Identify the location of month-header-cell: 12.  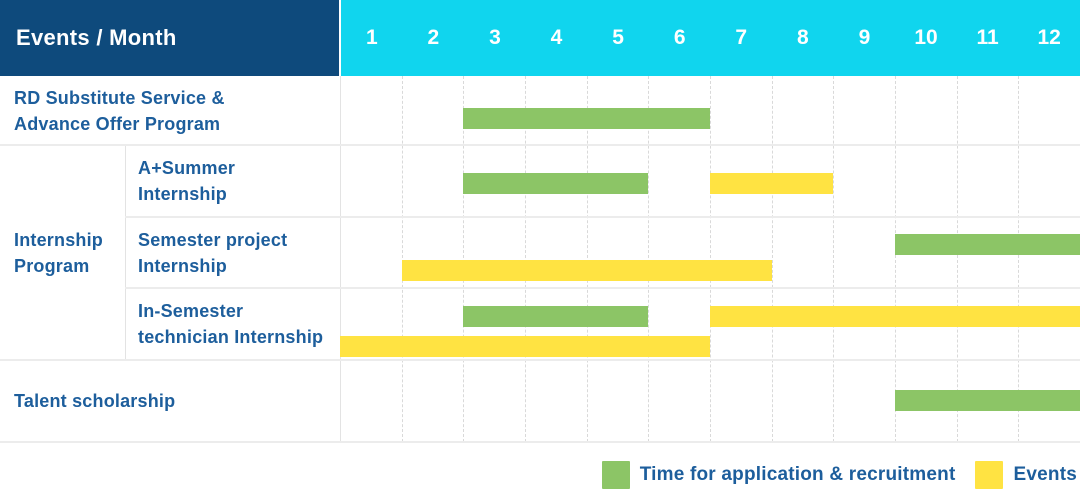
(1049, 37).